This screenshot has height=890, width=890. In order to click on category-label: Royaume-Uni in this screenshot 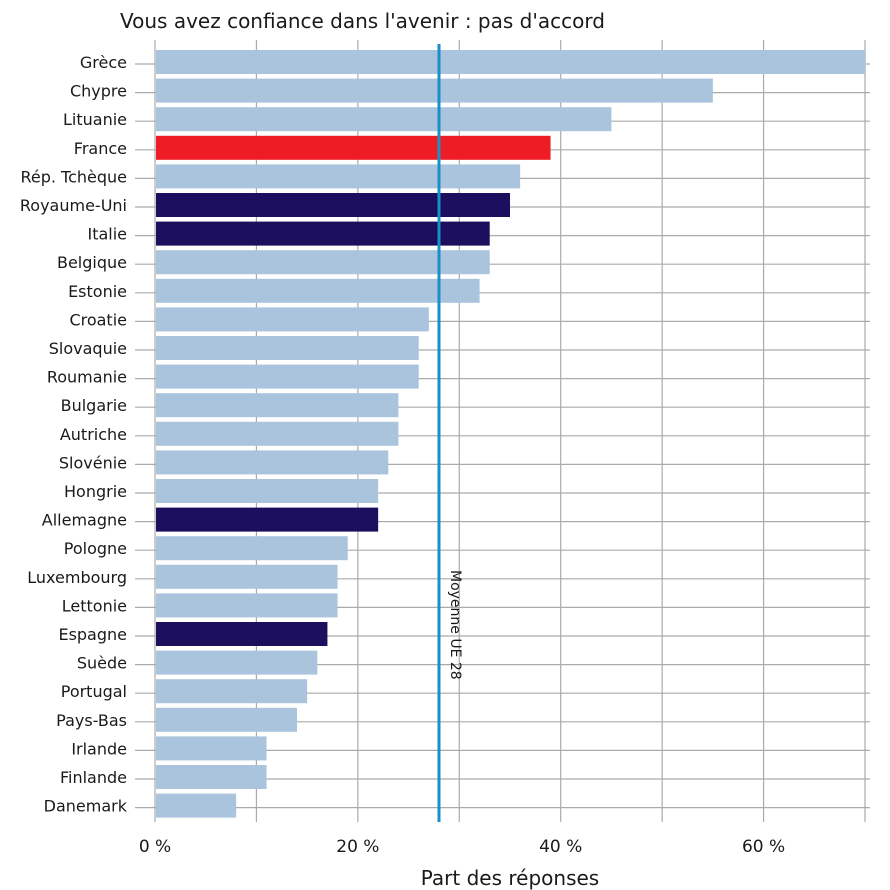, I will do `click(73, 205)`.